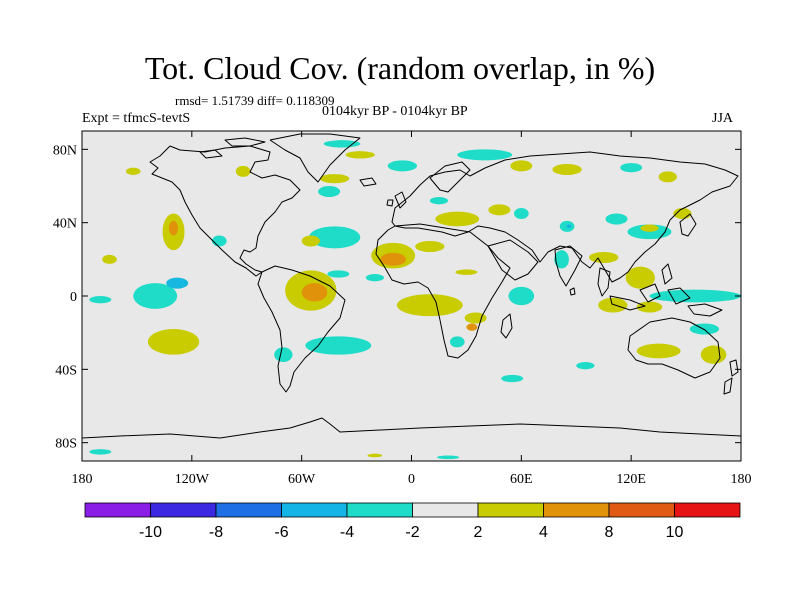 Image resolution: width=800 pixels, height=600 pixels. What do you see at coordinates (609, 532) in the screenshot?
I see `colorbar-label-7: 8` at bounding box center [609, 532].